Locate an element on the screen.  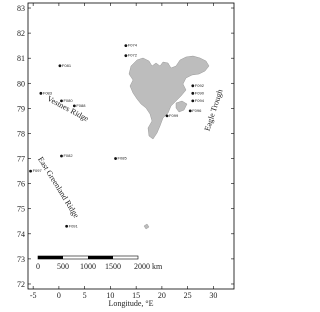
scale-bar is located at coordinates (88, 257).